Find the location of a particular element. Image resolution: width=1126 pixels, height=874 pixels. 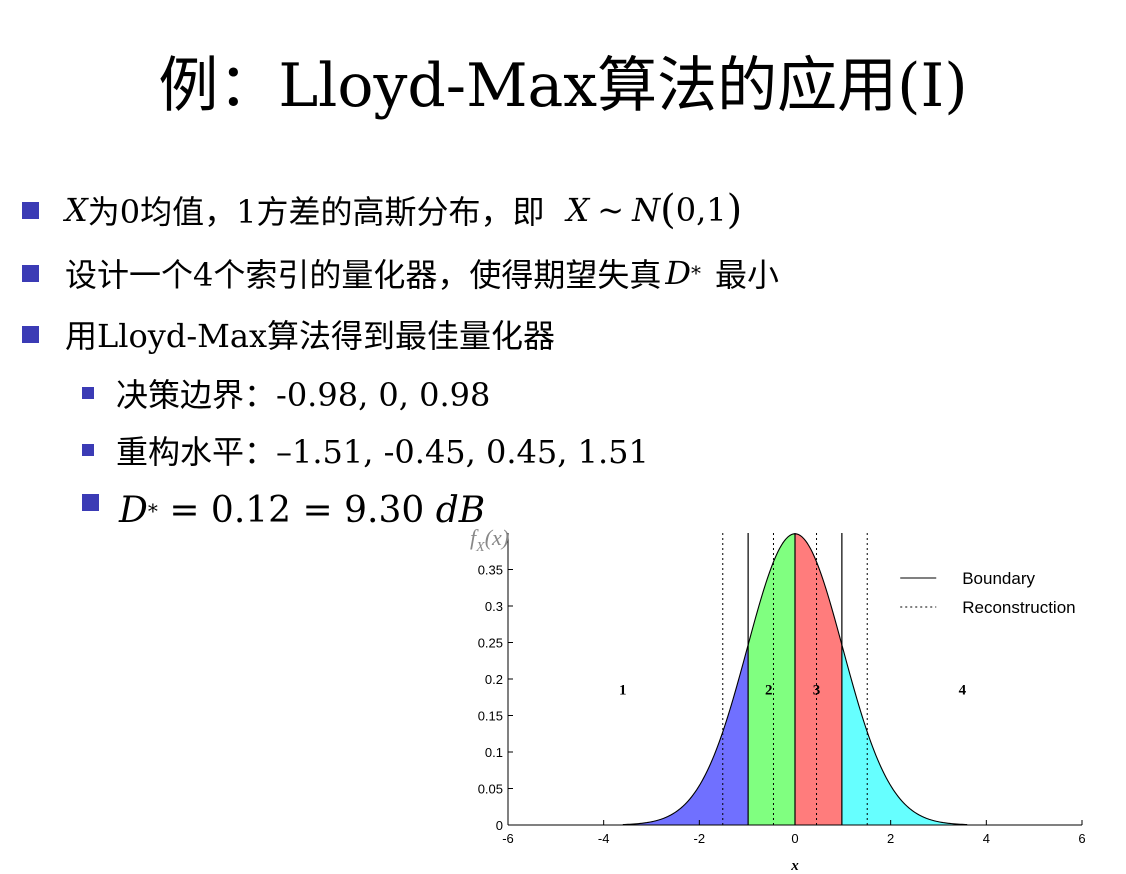

x-tick-label: 0 is located at coordinates (794, 838).